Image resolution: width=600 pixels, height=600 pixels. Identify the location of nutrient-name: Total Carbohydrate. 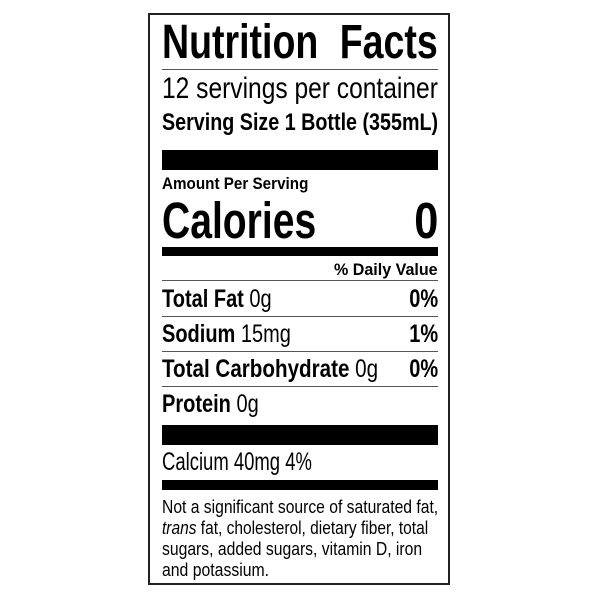
(256, 369).